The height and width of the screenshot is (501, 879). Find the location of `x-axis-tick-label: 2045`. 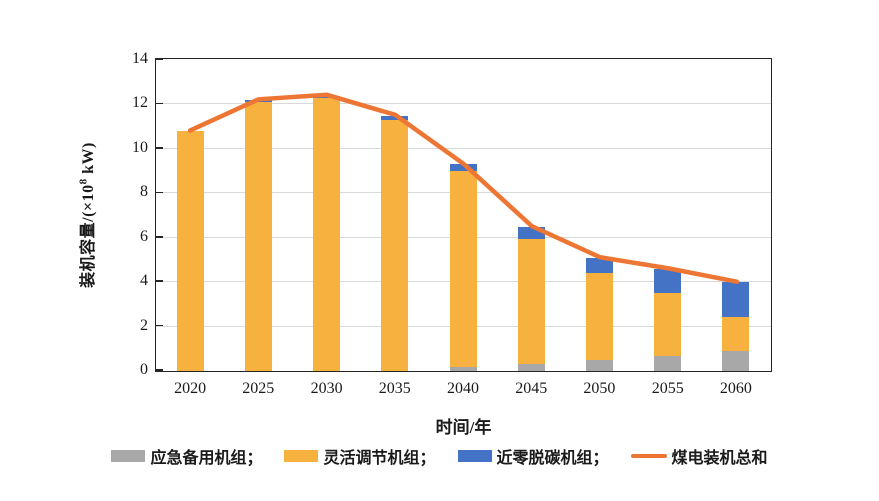

x-axis-tick-label: 2045 is located at coordinates (531, 388).